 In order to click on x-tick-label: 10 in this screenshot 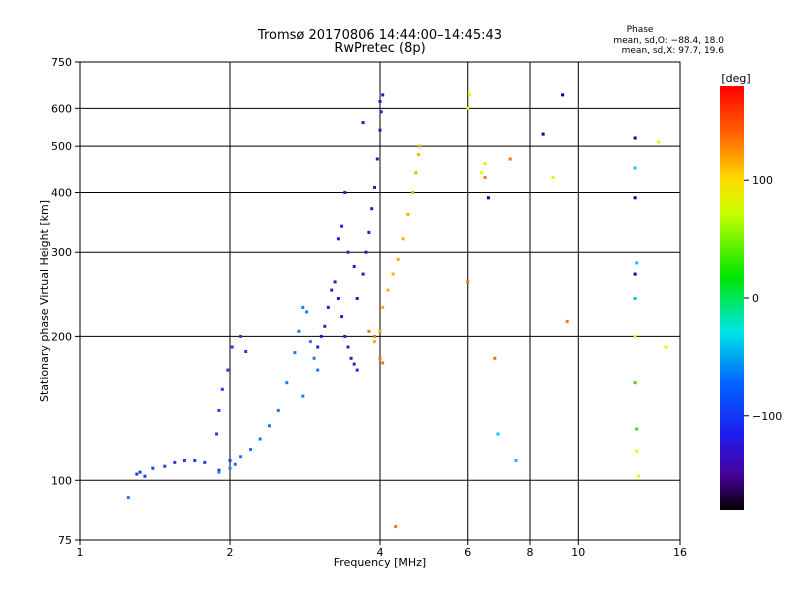, I will do `click(578, 552)`.